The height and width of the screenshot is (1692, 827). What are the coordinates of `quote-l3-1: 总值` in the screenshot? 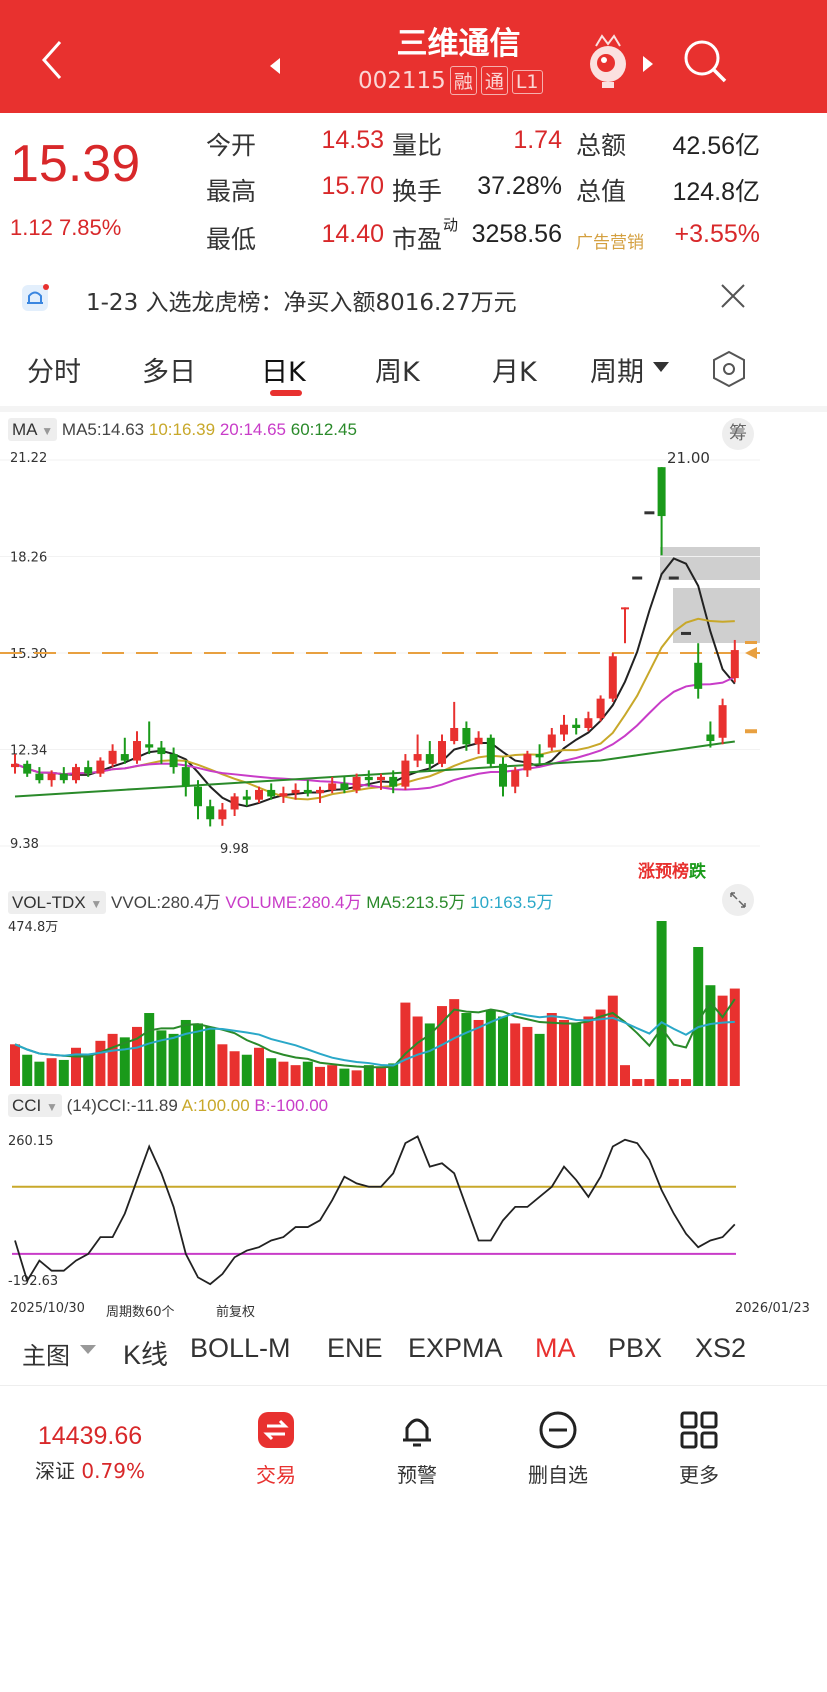 It's located at (601, 191).